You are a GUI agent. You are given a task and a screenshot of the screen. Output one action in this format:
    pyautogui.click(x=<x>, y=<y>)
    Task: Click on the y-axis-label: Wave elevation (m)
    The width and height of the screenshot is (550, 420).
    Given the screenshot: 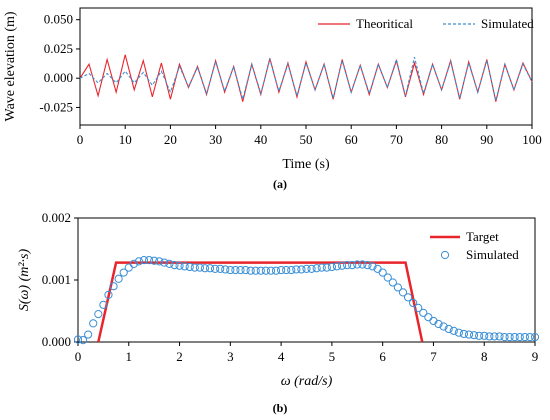 What is the action you would take?
    pyautogui.click(x=10, y=66)
    